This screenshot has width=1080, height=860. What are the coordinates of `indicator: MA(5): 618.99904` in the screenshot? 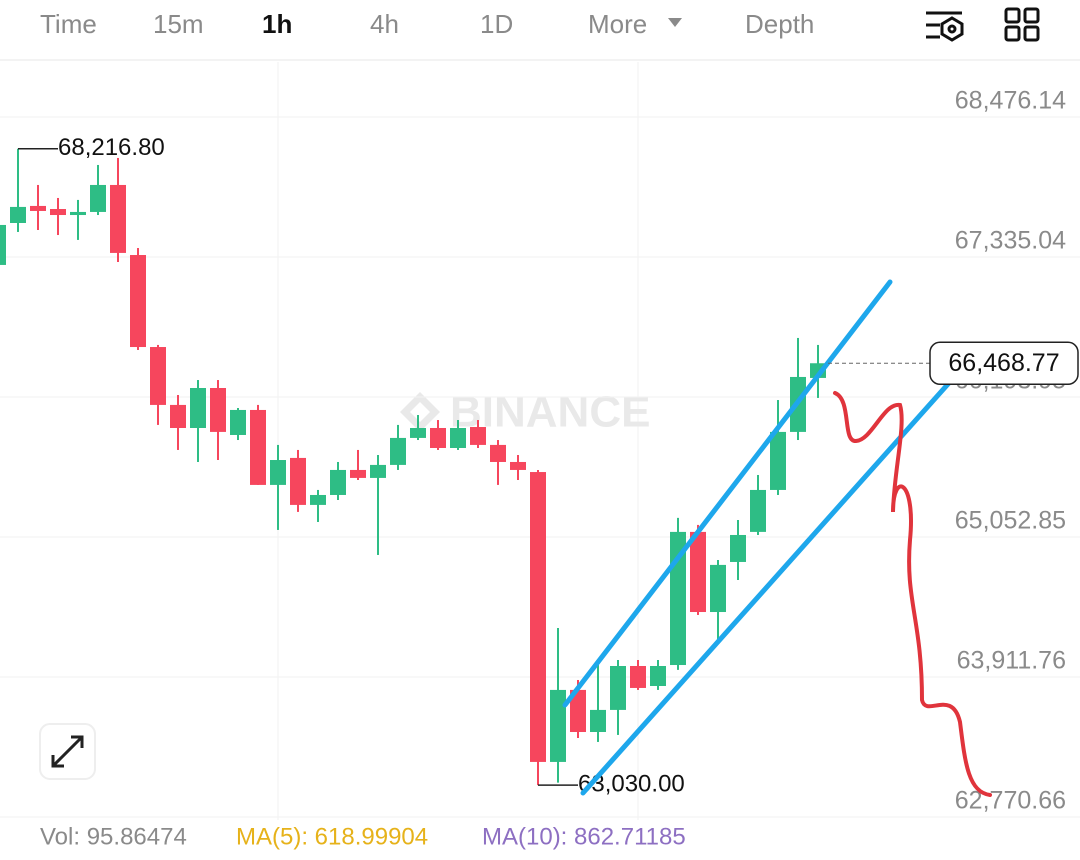 It's located at (332, 836).